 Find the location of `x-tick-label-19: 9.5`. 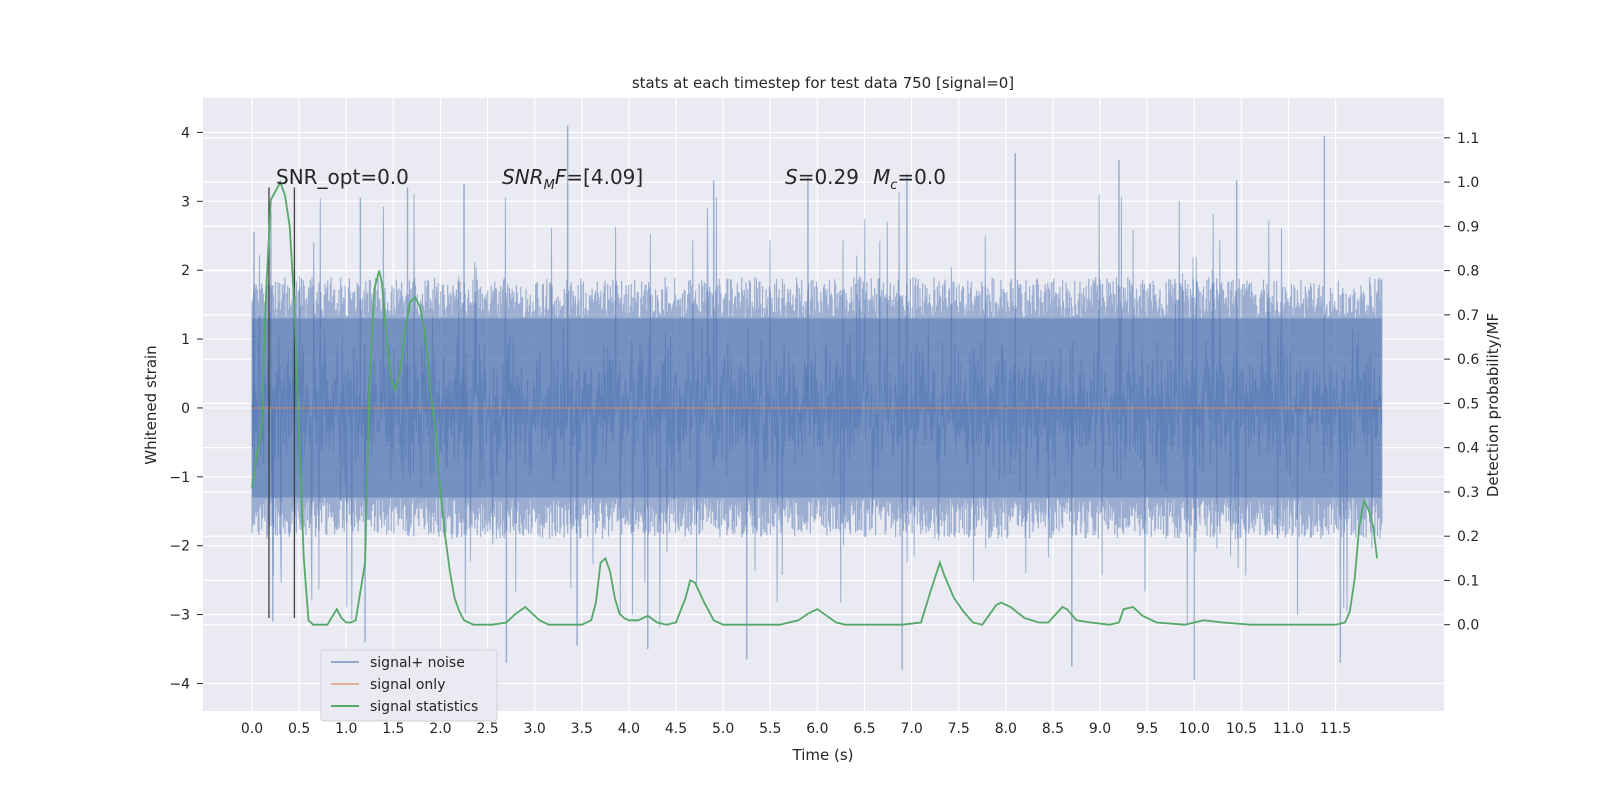

x-tick-label-19: 9.5 is located at coordinates (1147, 729).